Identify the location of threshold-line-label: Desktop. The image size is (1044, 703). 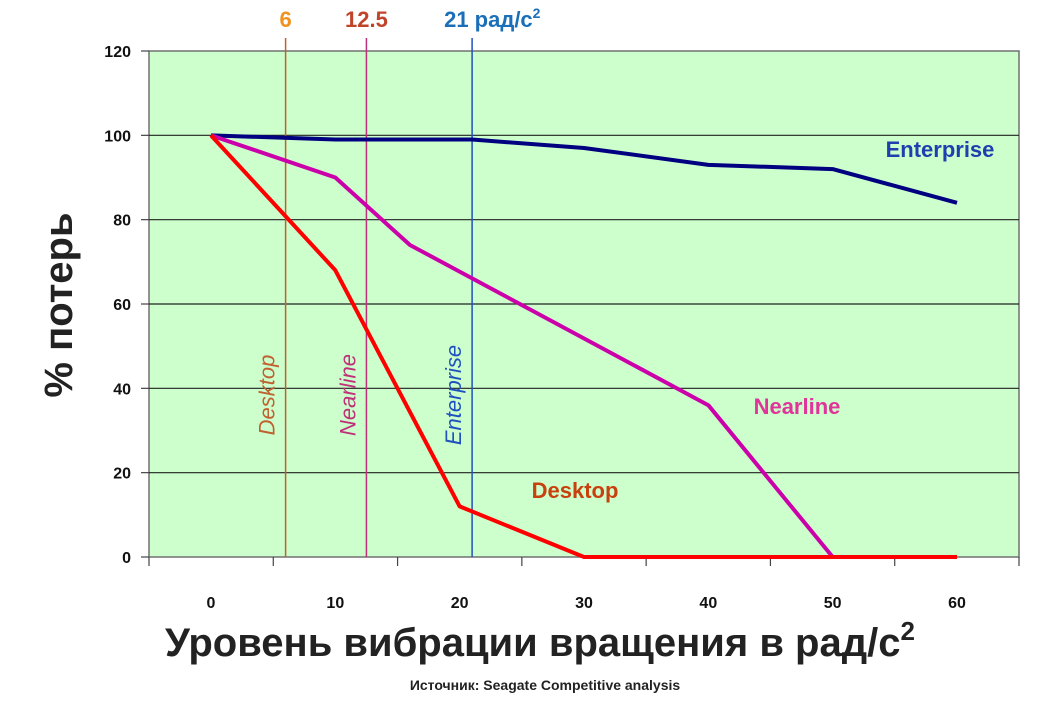
(267, 395).